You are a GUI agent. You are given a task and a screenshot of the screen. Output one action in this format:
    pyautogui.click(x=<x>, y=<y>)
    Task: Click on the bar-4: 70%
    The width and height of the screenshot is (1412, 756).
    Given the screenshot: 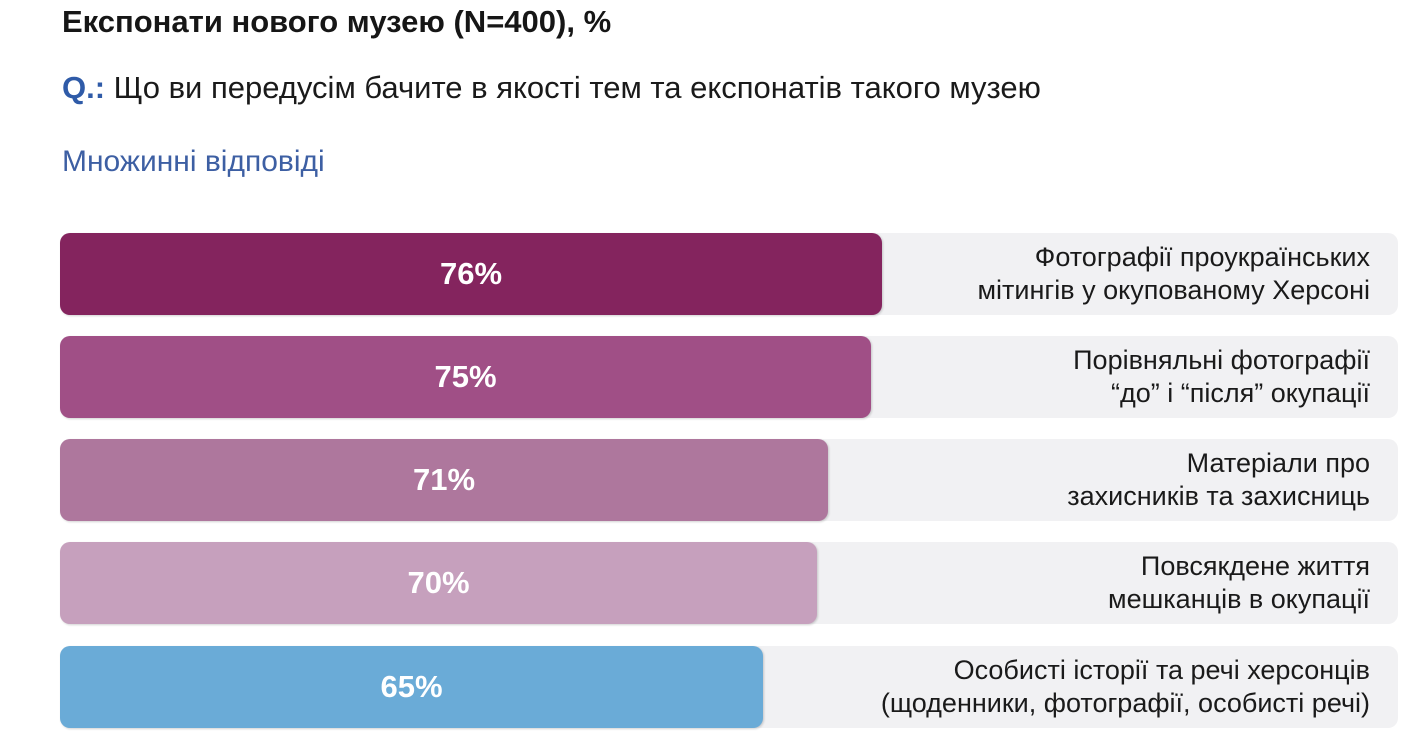 What is the action you would take?
    pyautogui.click(x=438, y=583)
    